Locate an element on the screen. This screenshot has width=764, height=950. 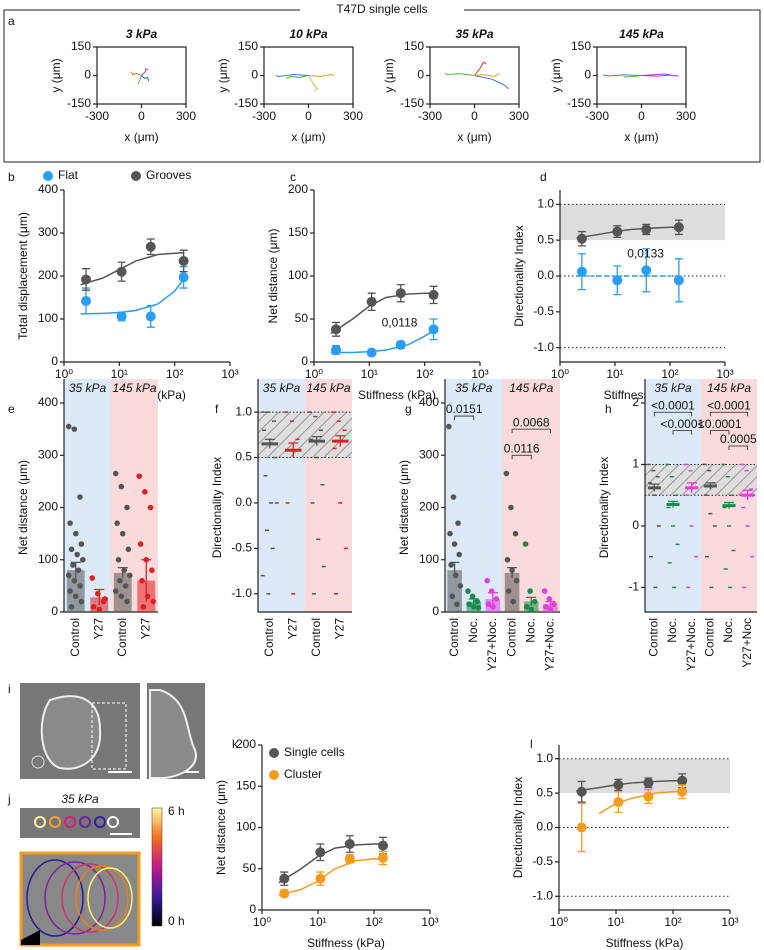
y-axis-label: Directionality Index is located at coordinates (519, 275).